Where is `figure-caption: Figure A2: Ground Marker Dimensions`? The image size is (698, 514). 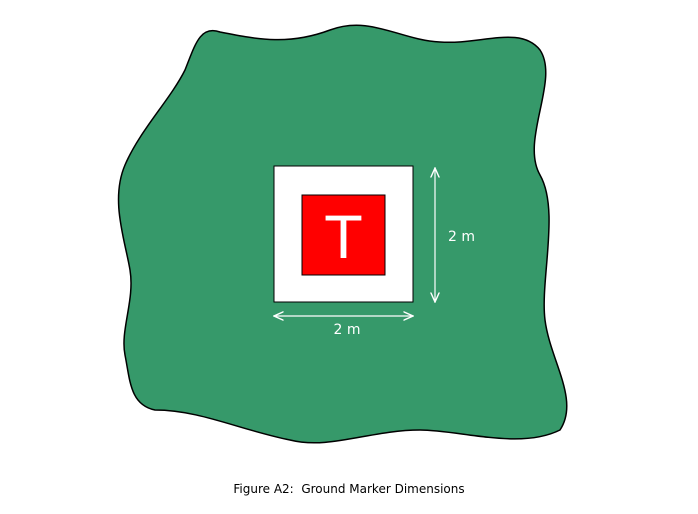
figure-caption: Figure A2: Ground Marker Dimensions is located at coordinates (349, 489).